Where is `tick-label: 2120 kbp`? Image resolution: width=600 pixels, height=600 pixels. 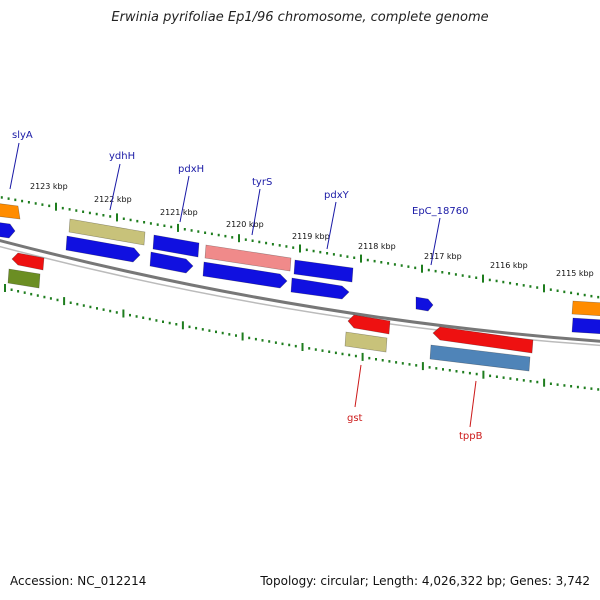
tick-label: 2120 kbp is located at coordinates (245, 224).